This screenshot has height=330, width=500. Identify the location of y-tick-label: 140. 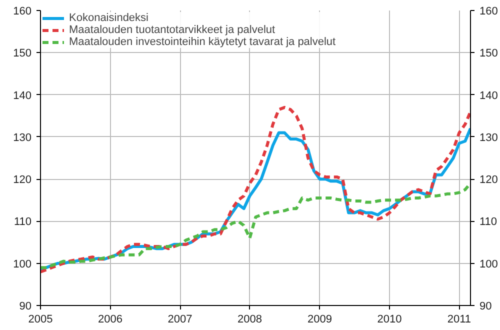
(22, 96).